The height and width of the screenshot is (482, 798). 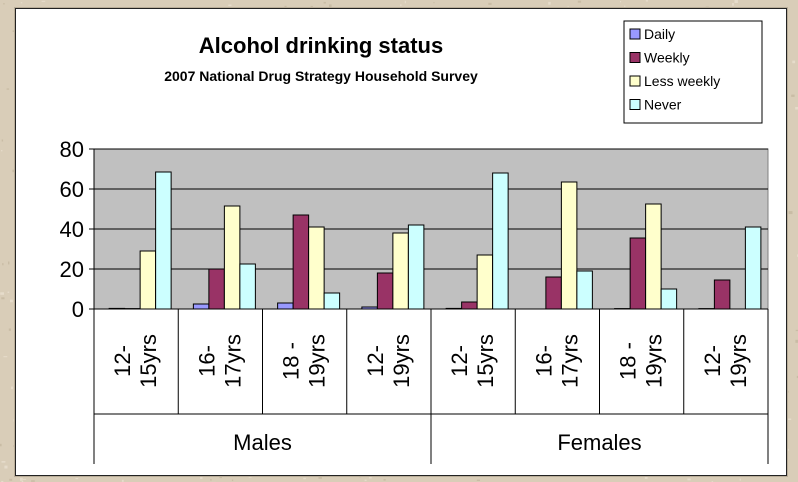 I want to click on y-tick-label: 0, so click(x=78, y=309).